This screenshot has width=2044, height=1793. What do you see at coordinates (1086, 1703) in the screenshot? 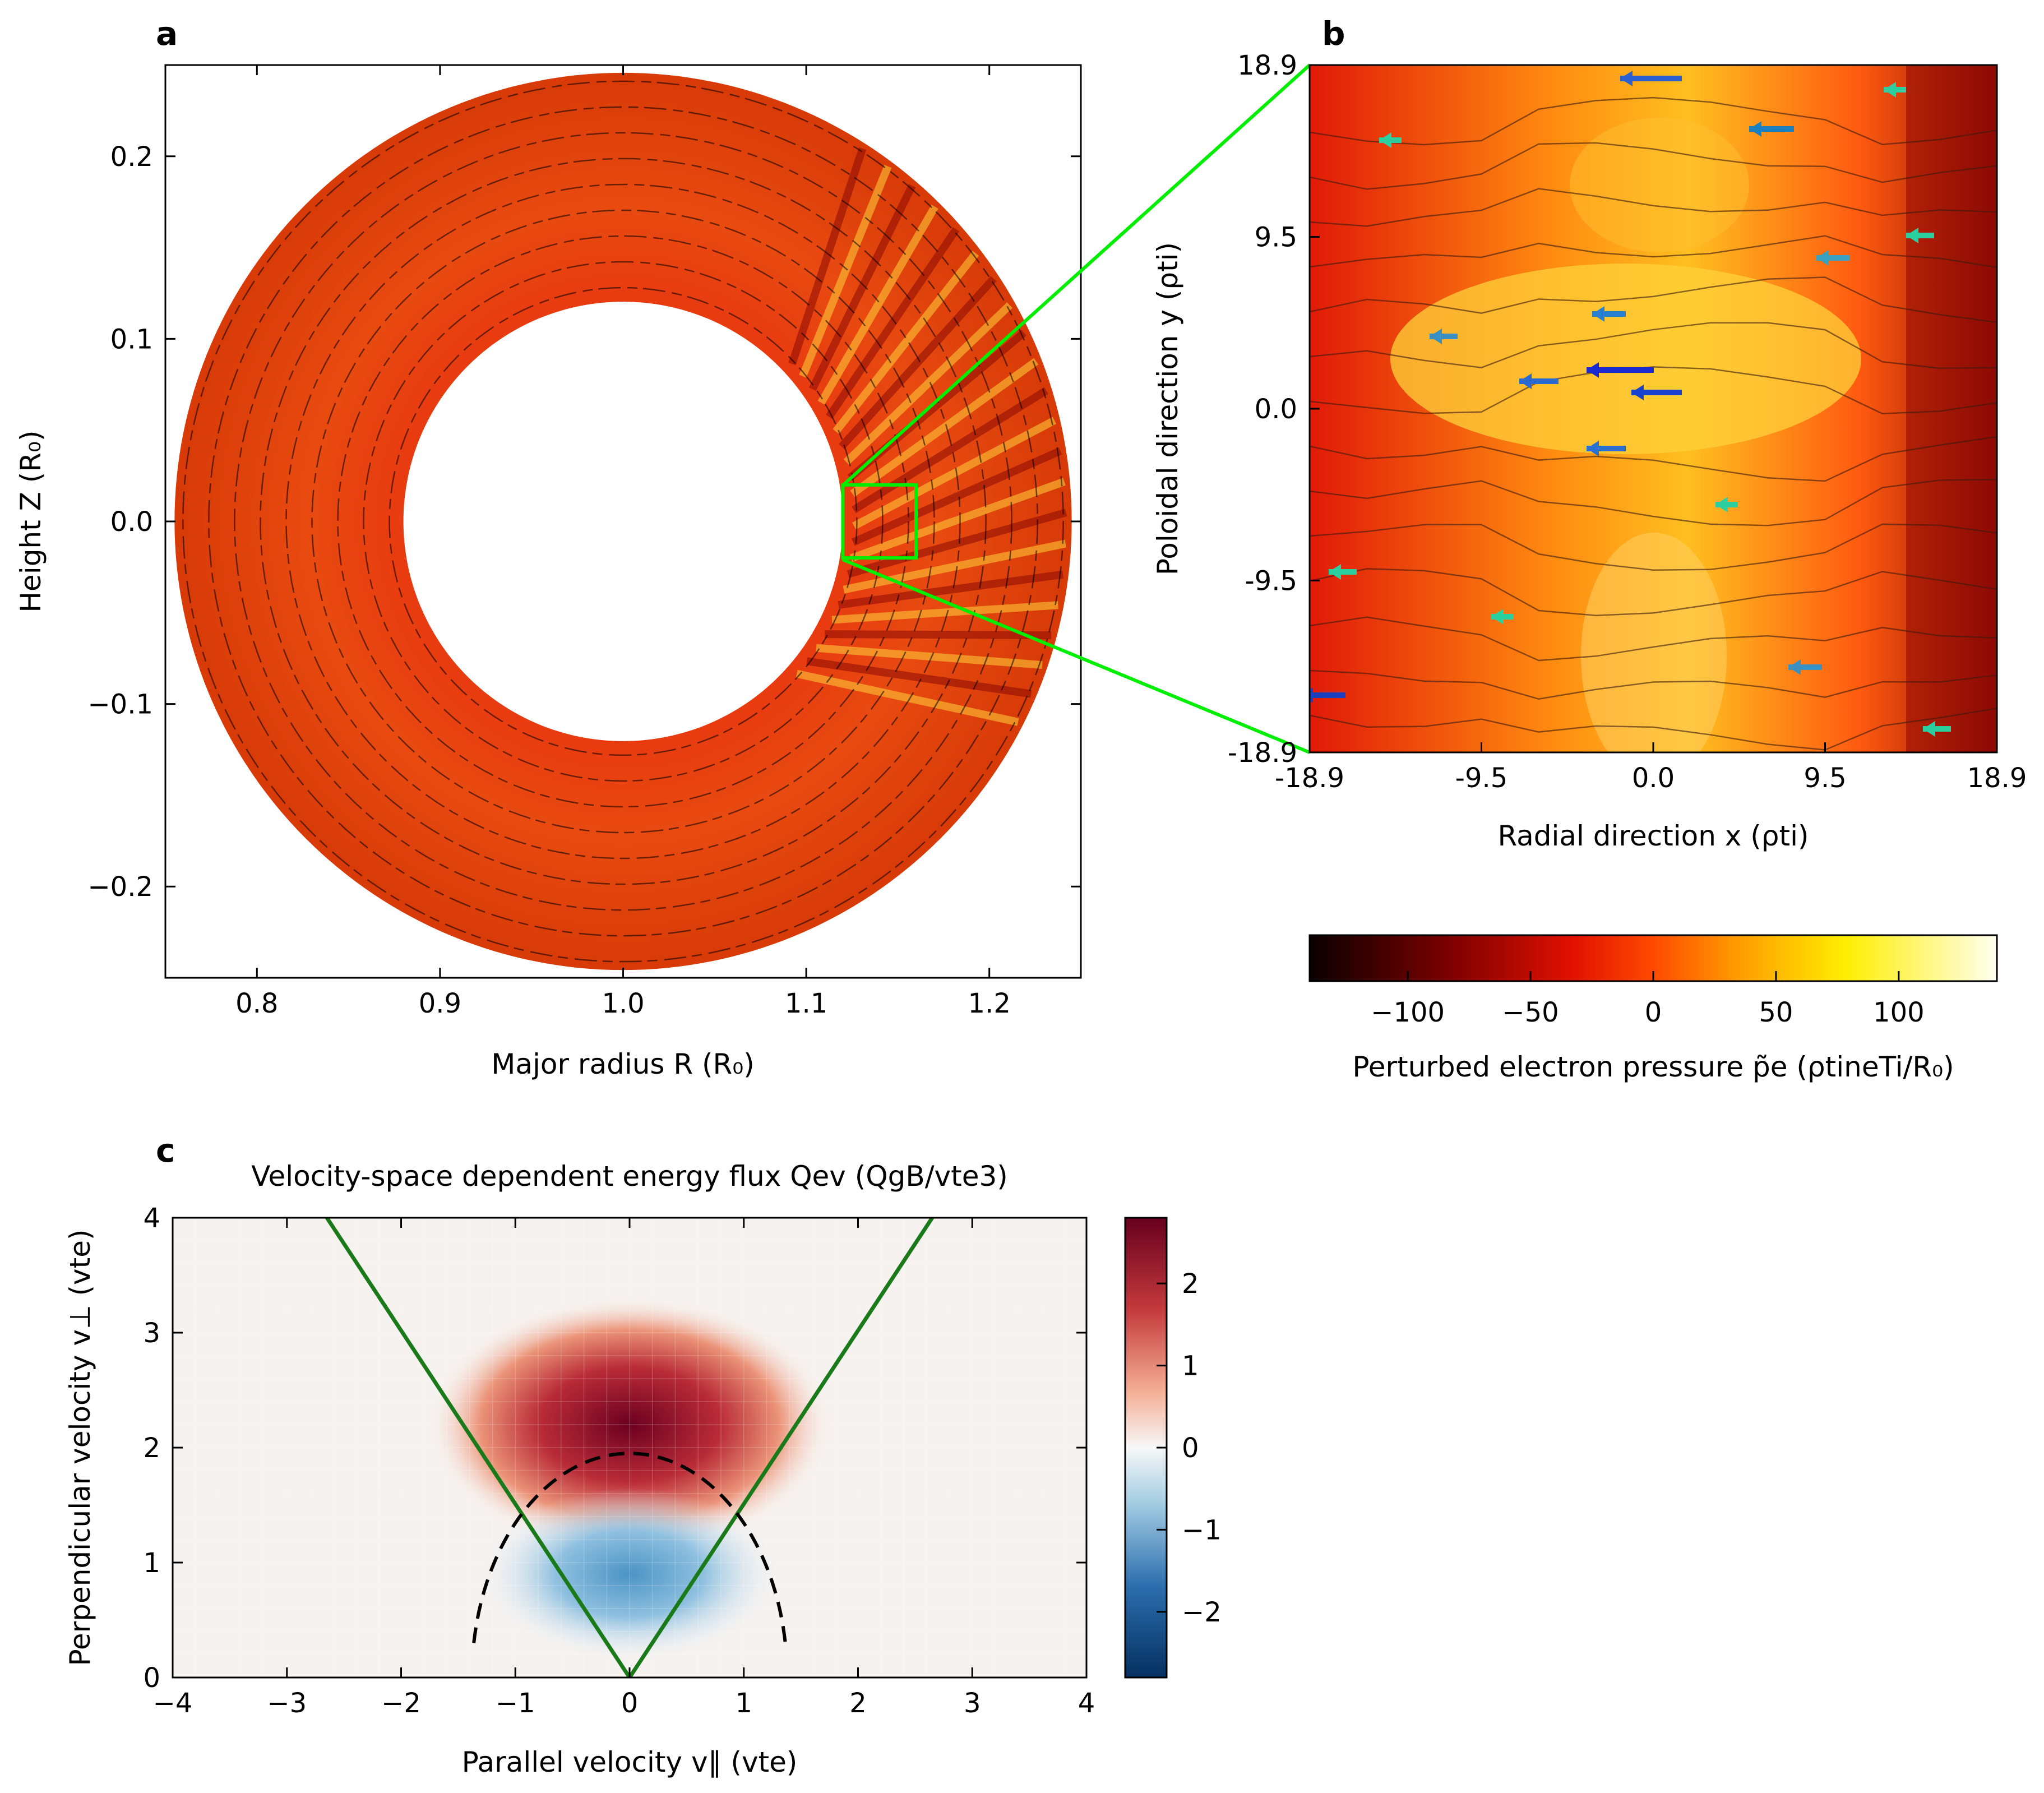
I see `x-tick-label: 4` at bounding box center [1086, 1703].